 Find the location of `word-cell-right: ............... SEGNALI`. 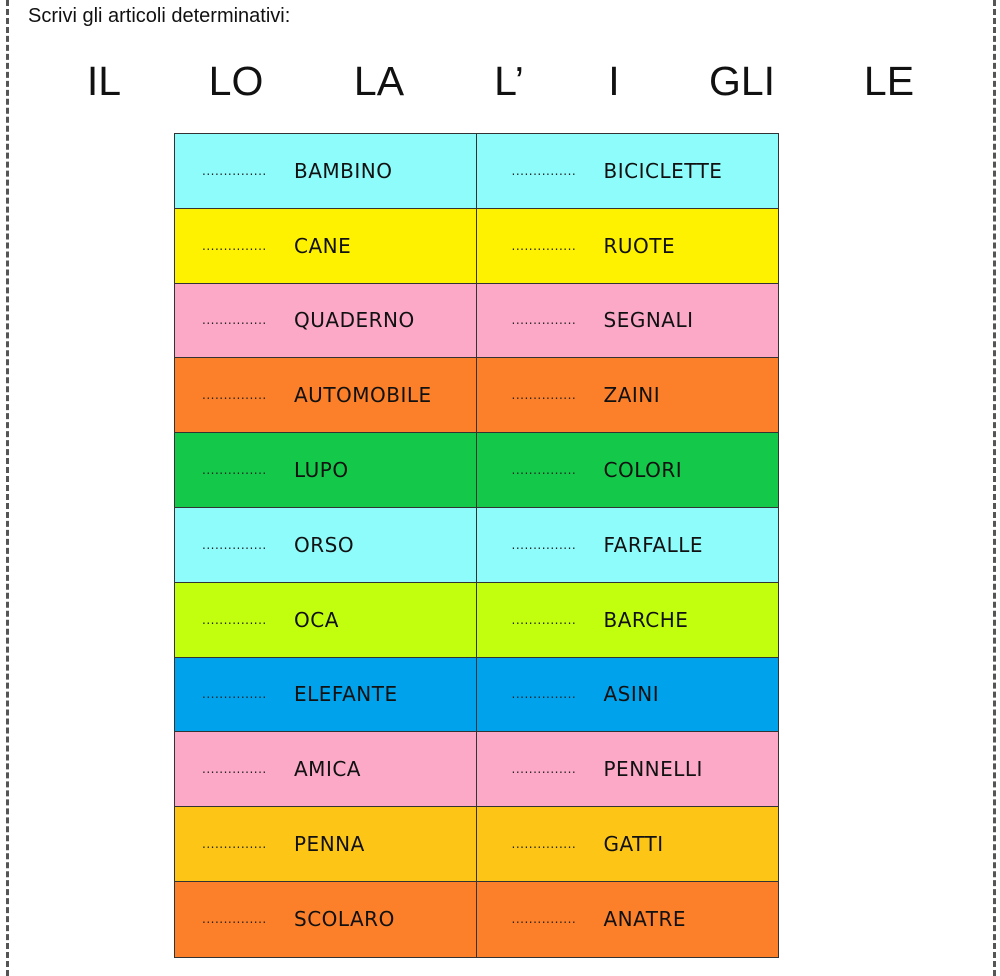

word-cell-right: ............... SEGNALI is located at coordinates (628, 321).